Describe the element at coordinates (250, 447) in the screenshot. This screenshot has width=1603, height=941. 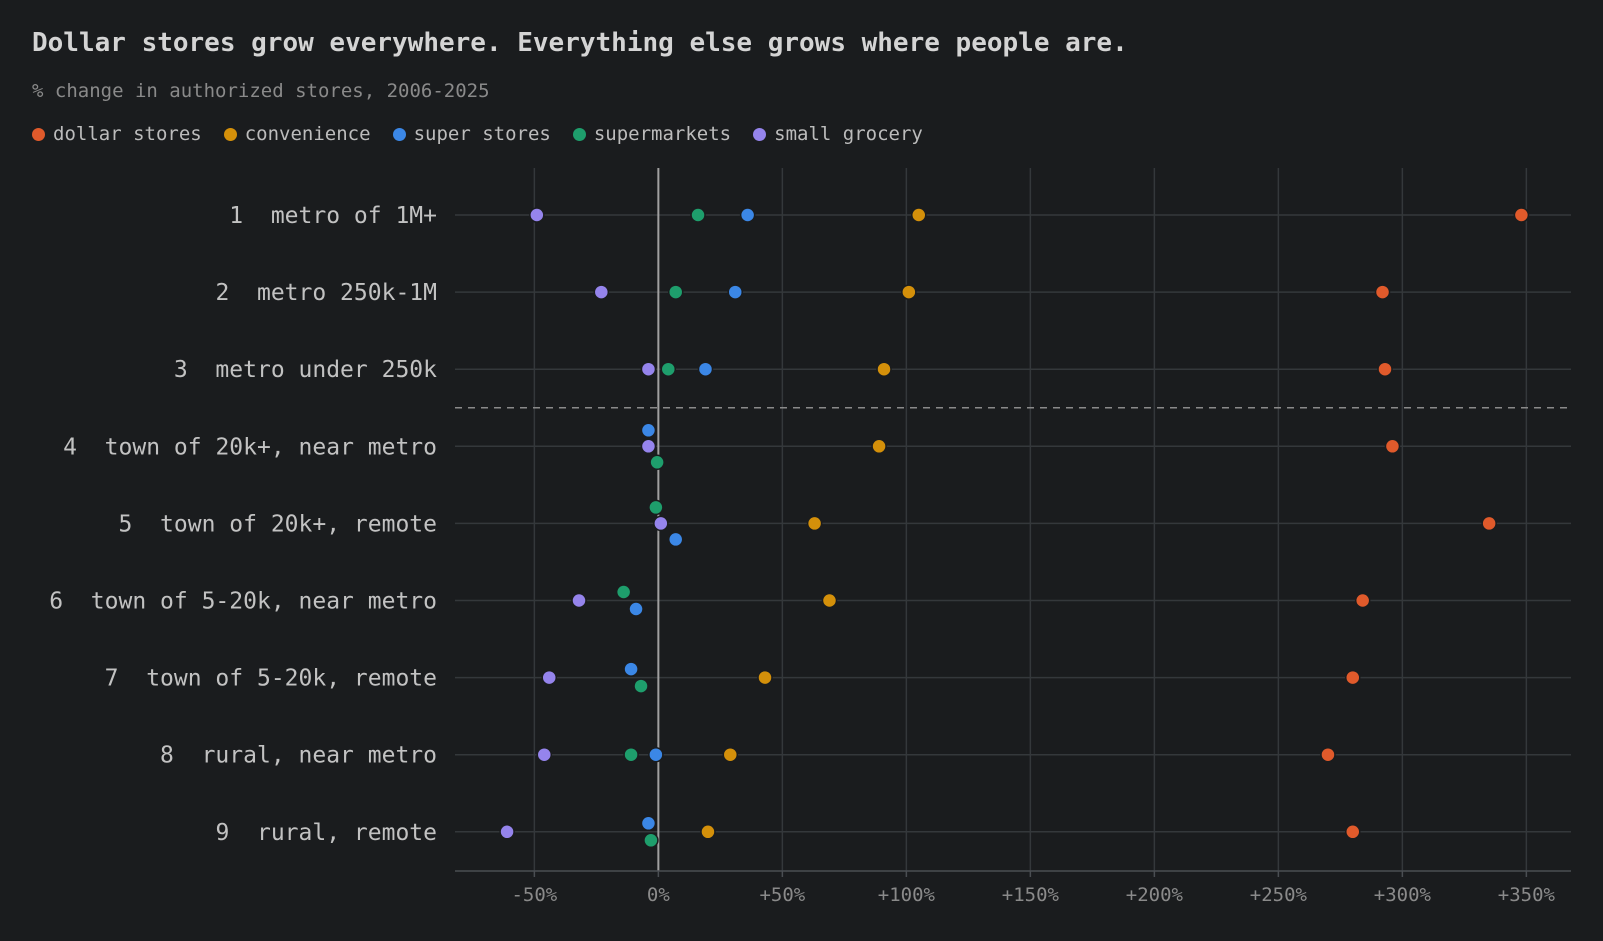
I see `category-label: 4 town of 20k+, near metro` at that location.